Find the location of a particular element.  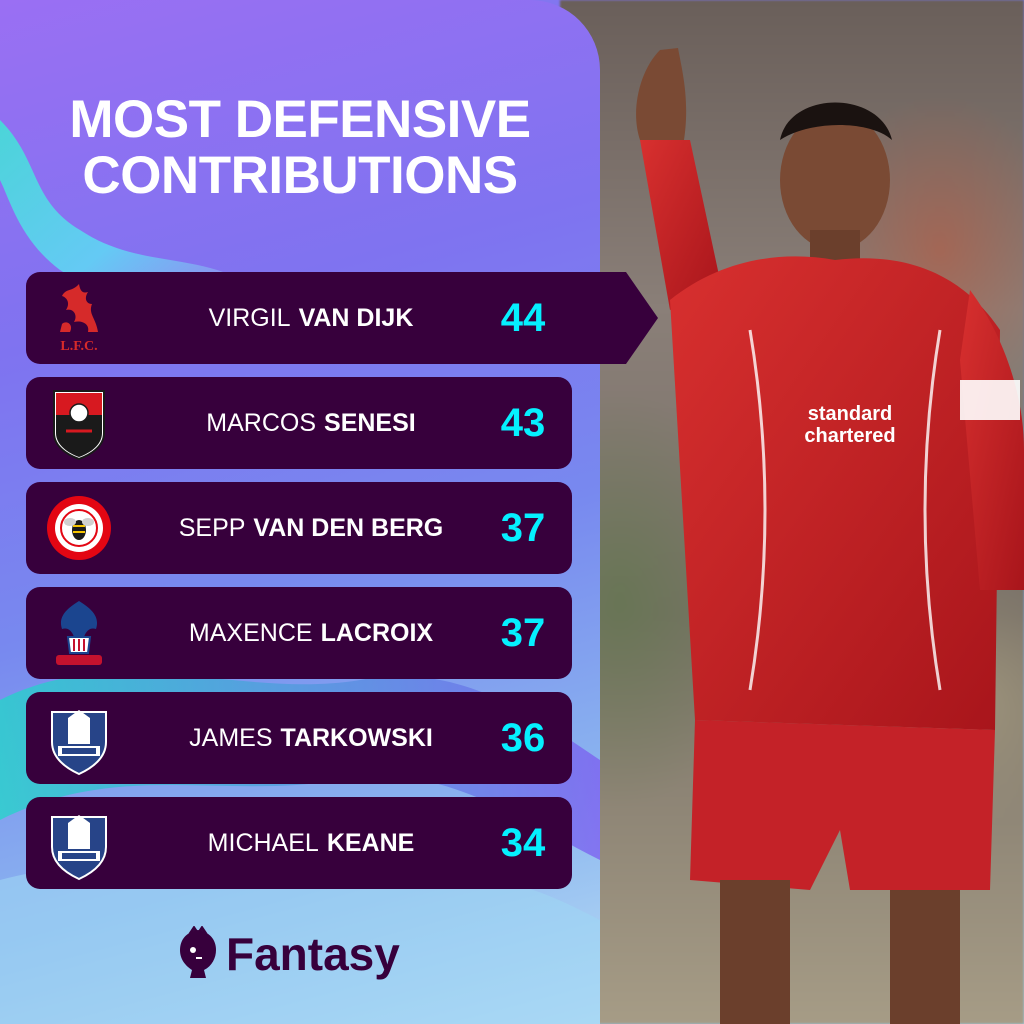

svg-text: standard is located at coordinates (850, 414).